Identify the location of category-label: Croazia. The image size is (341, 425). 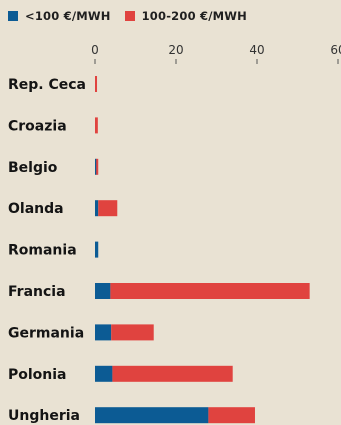
(37, 126).